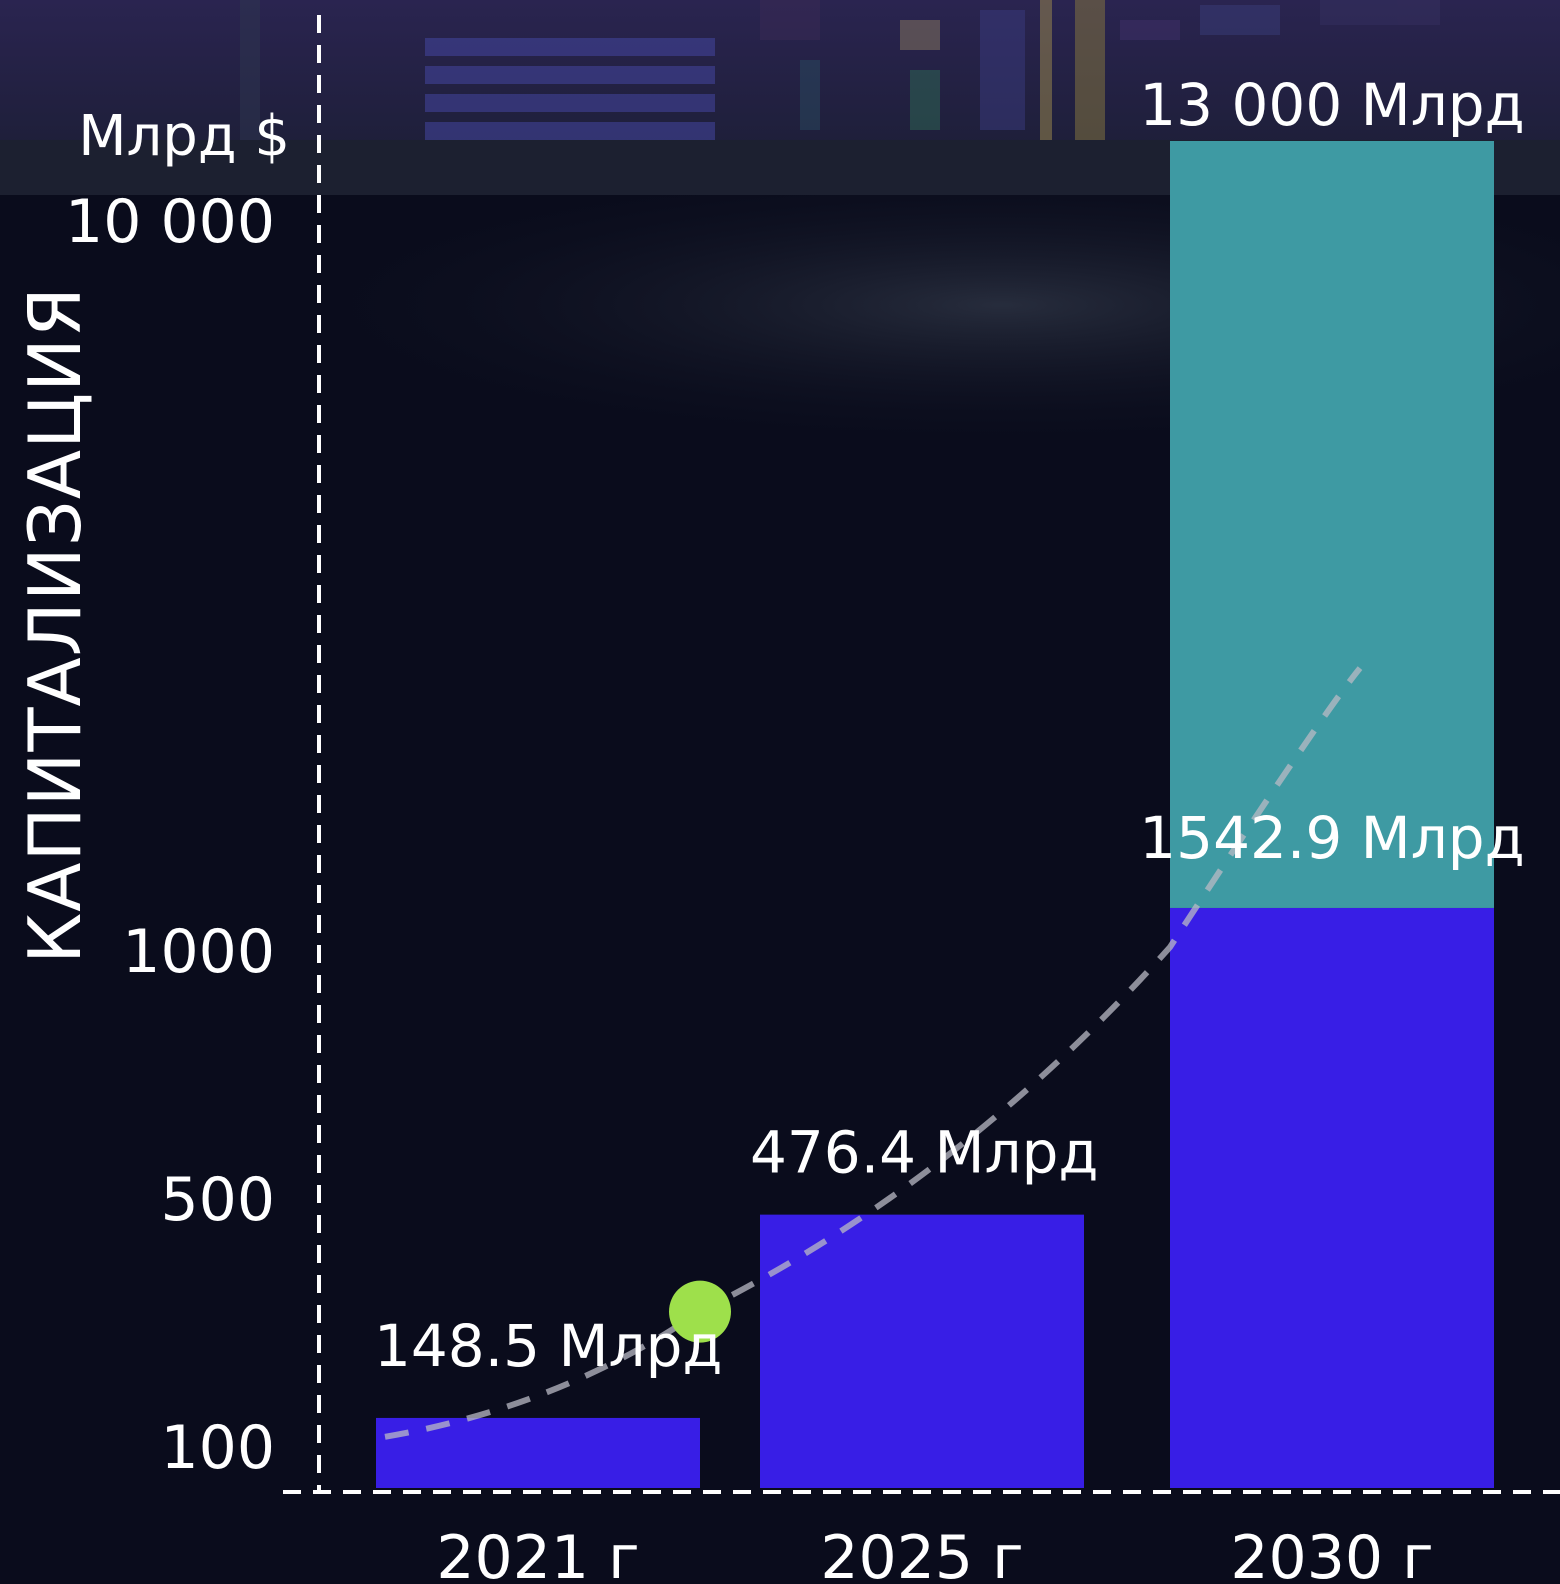 The width and height of the screenshot is (1560, 1584). What do you see at coordinates (184, 136) in the screenshot?
I see `y-unit-label: Млрд $` at bounding box center [184, 136].